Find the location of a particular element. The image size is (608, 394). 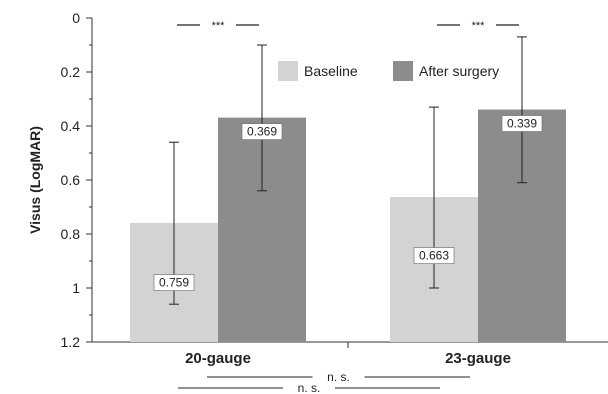

y-tick-label: 1 is located at coordinates (76, 288).